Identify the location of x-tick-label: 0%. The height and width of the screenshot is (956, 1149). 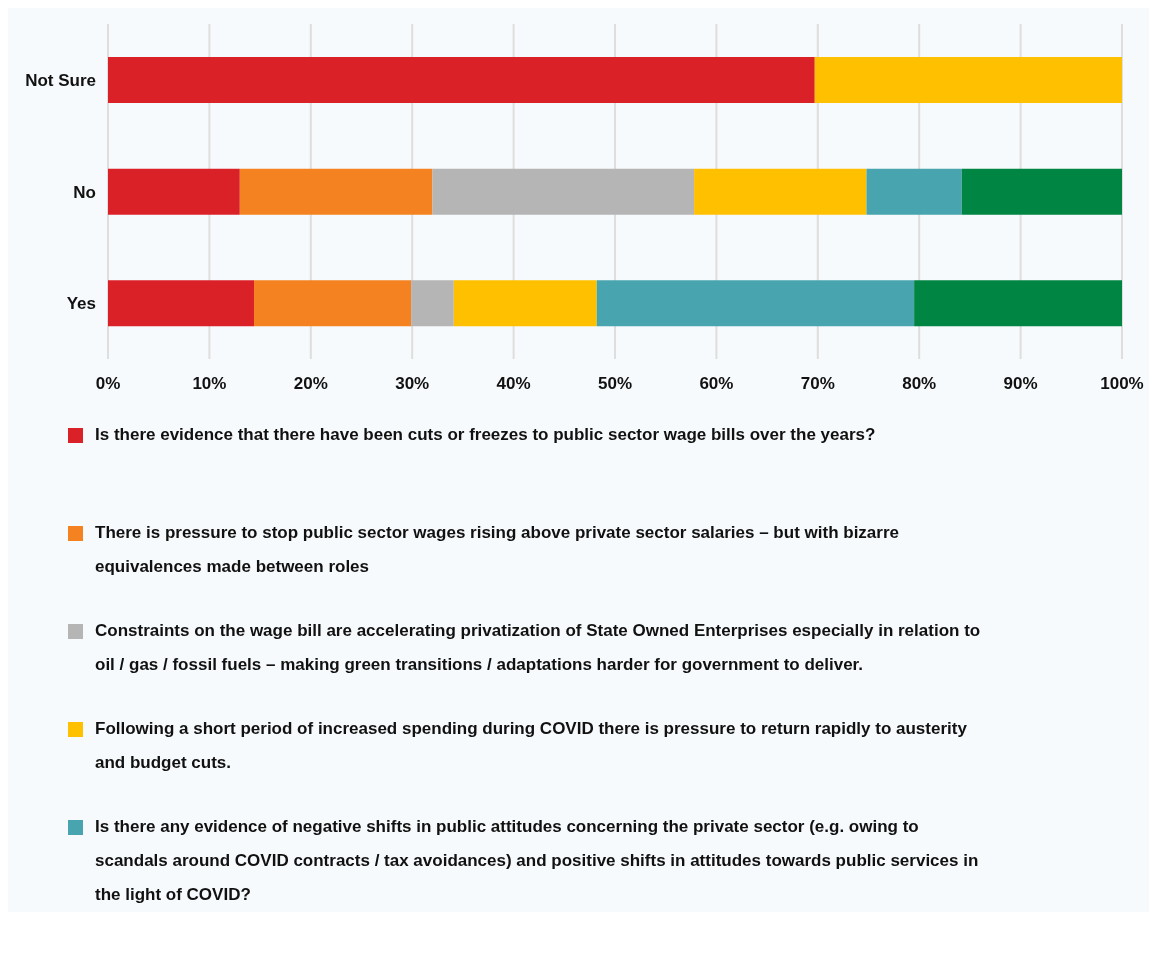
(108, 384).